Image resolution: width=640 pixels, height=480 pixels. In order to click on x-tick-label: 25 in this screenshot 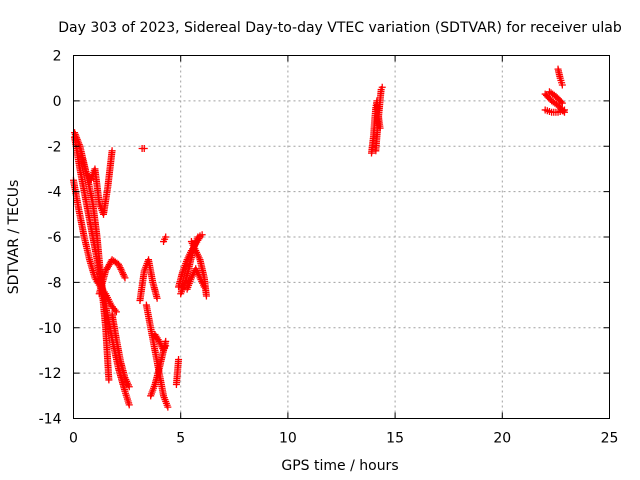, I will do `click(610, 439)`.